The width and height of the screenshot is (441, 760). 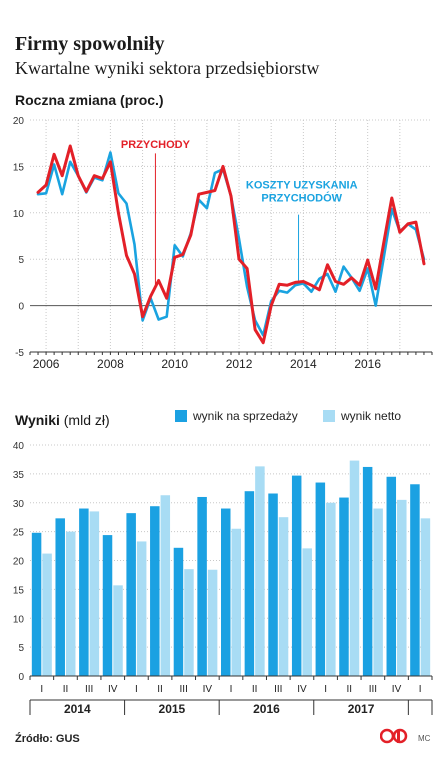 What do you see at coordinates (167, 68) in the screenshot?
I see `page-subtitle: Kwartalne wyniki sektora przedsiębiorstw` at bounding box center [167, 68].